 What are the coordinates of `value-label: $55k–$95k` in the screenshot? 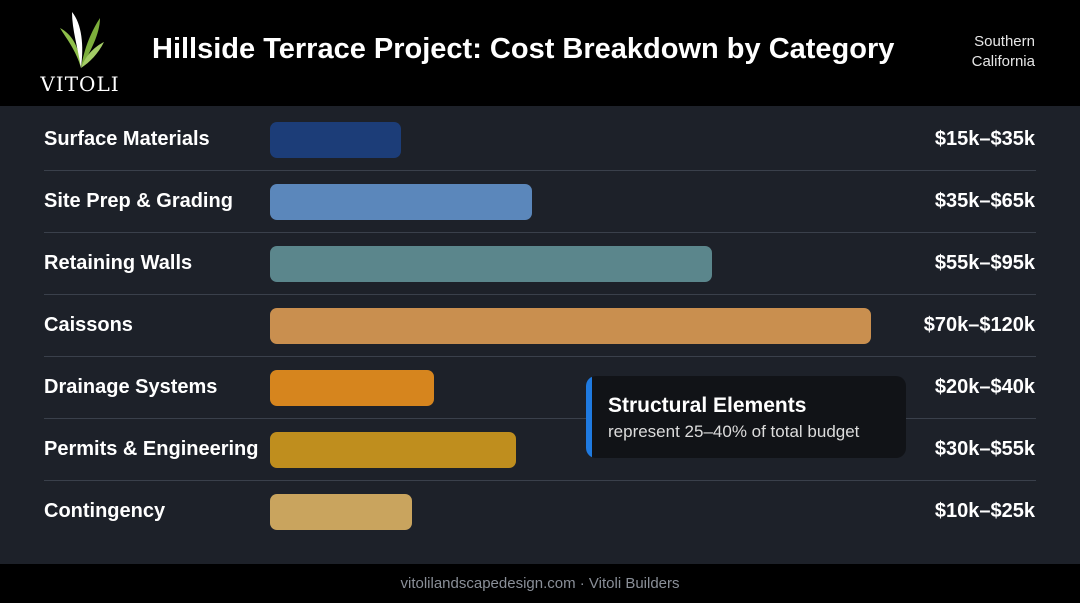 It's located at (984, 263).